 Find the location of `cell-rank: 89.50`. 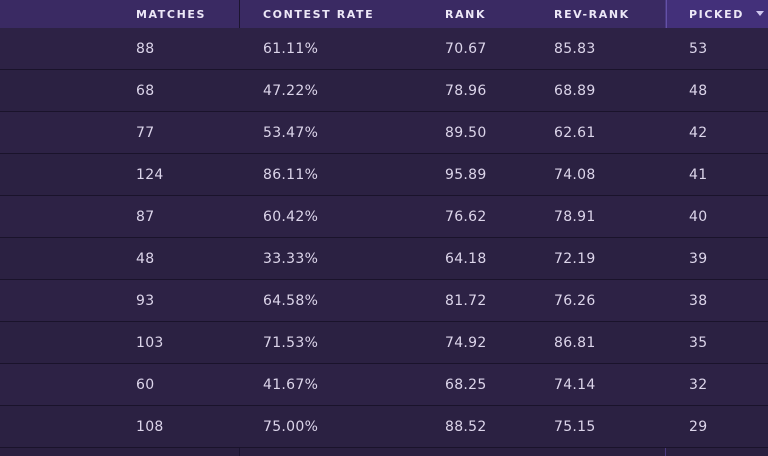

cell-rank: 89.50 is located at coordinates (466, 133).